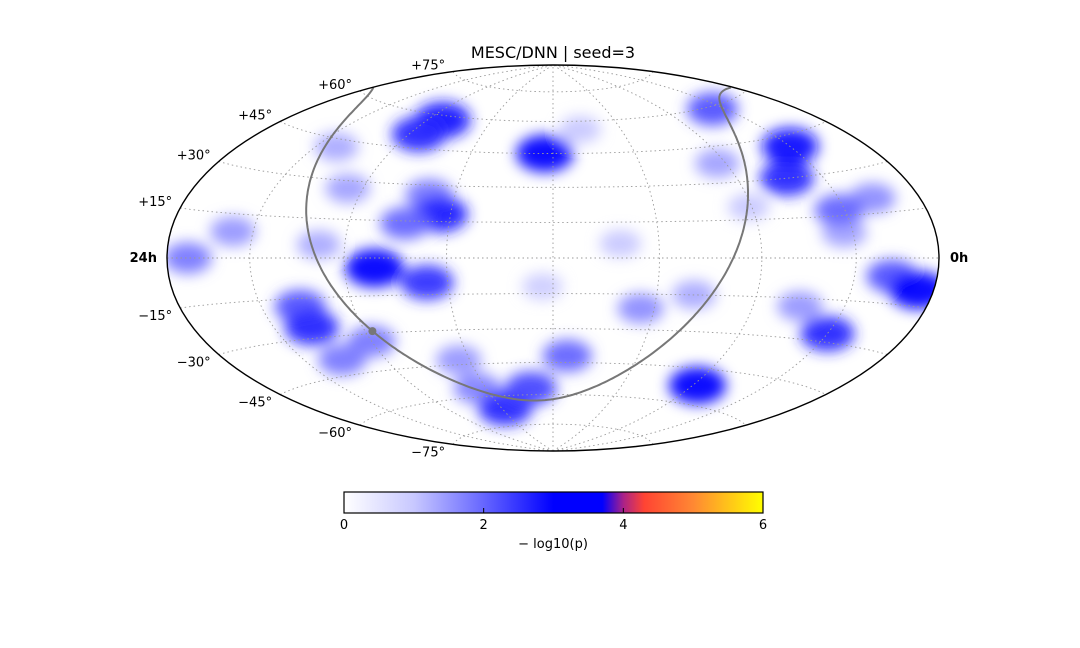 The width and height of the screenshot is (1080, 648). What do you see at coordinates (155, 202) in the screenshot?
I see `dec-label: +15°` at bounding box center [155, 202].